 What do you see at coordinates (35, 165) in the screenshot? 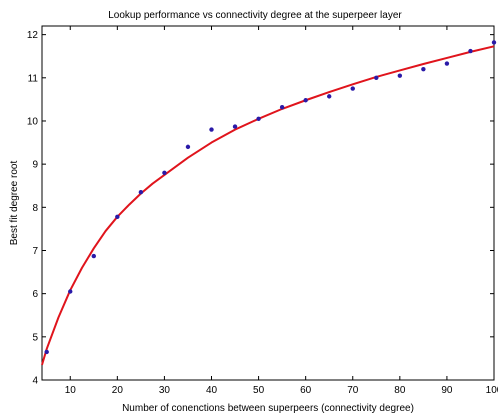
I see `y-tick-label: 9` at bounding box center [35, 165].